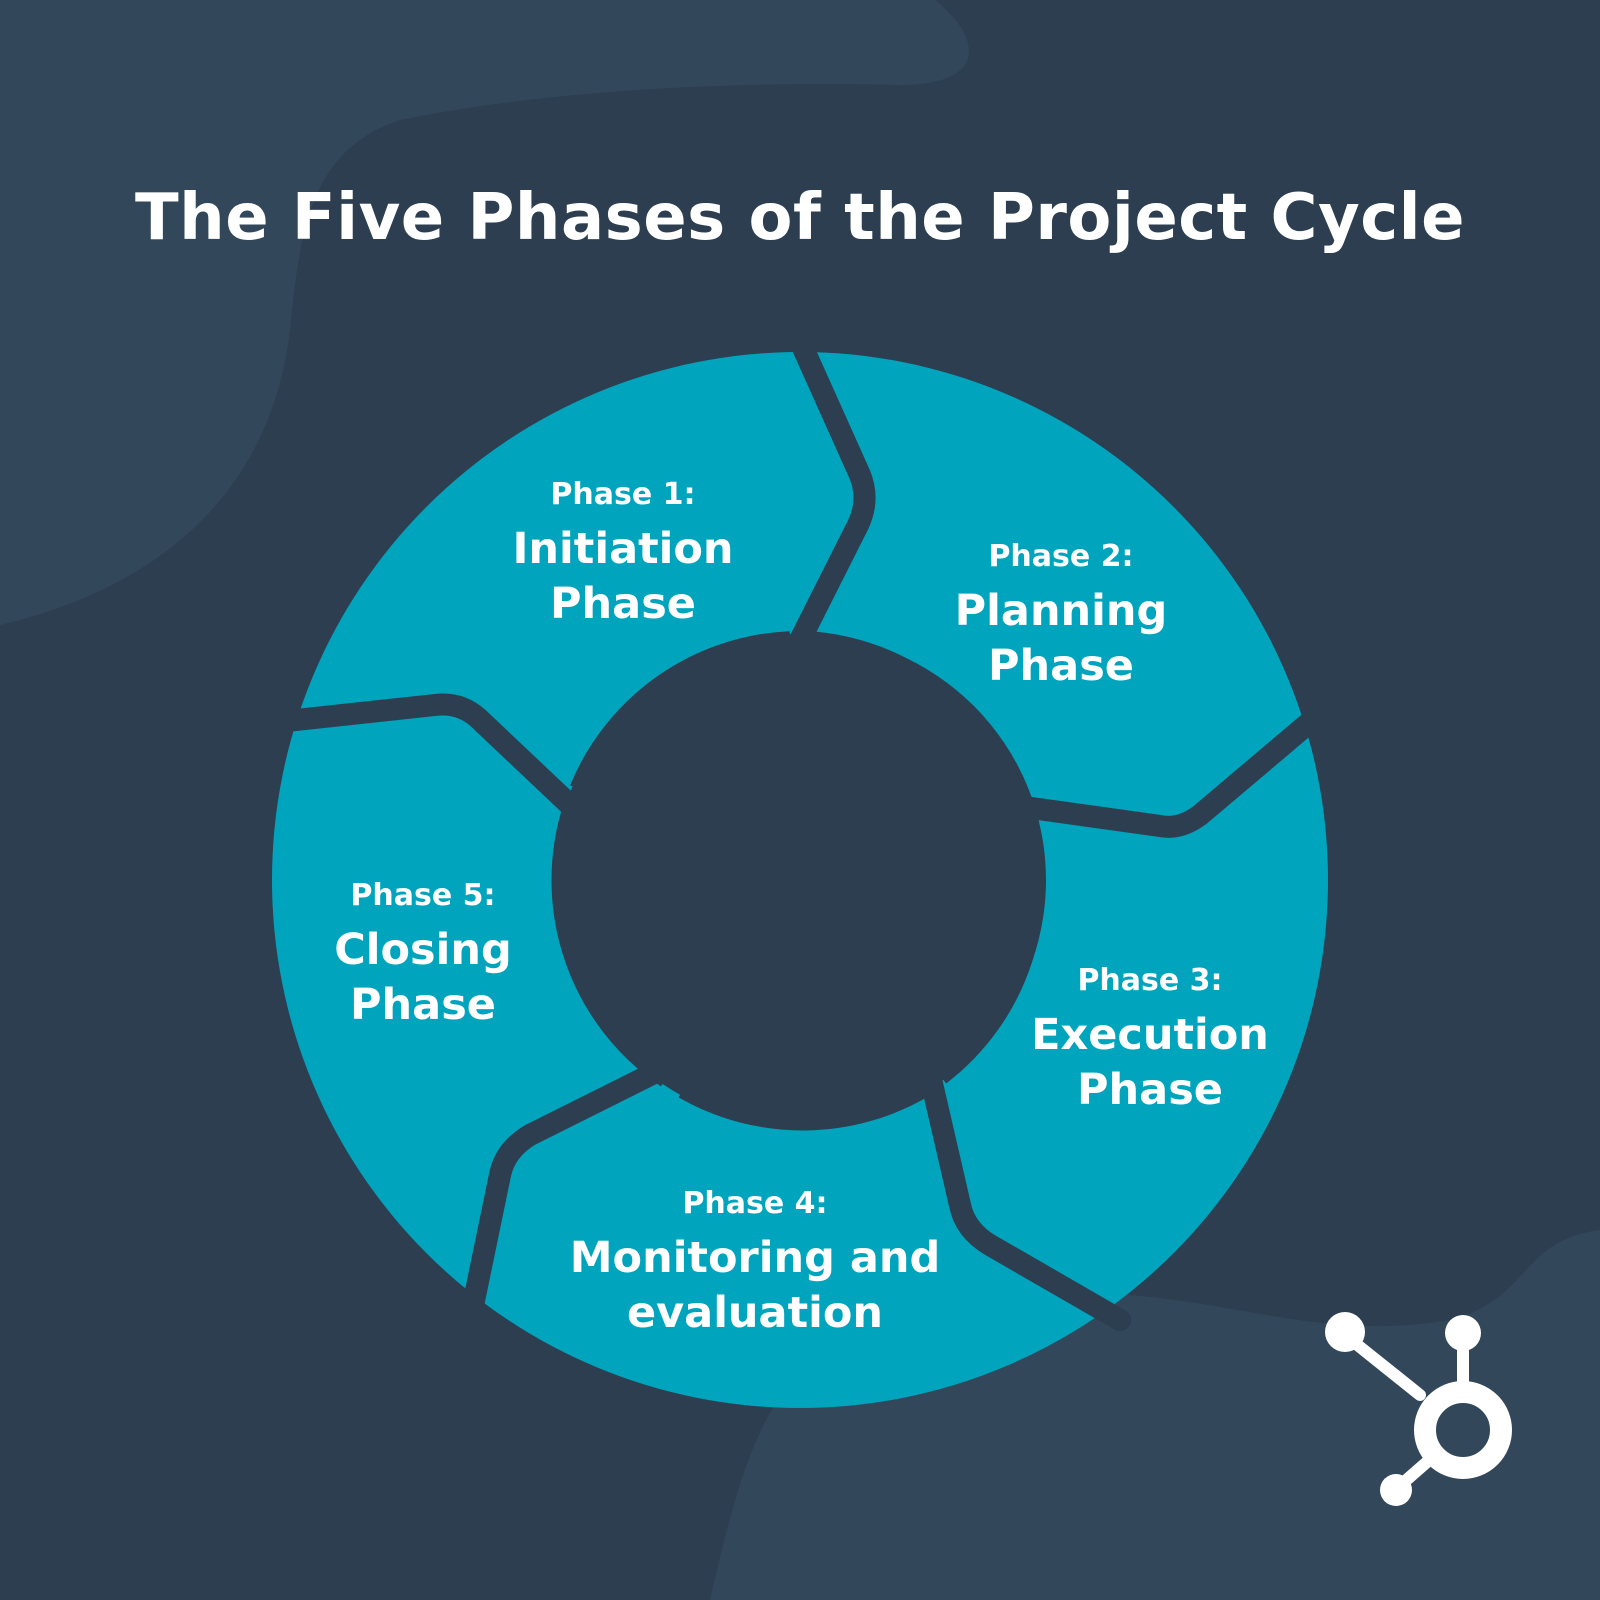 The height and width of the screenshot is (1600, 1600). I want to click on phase-3-name-line2: Phase, so click(1150, 1090).